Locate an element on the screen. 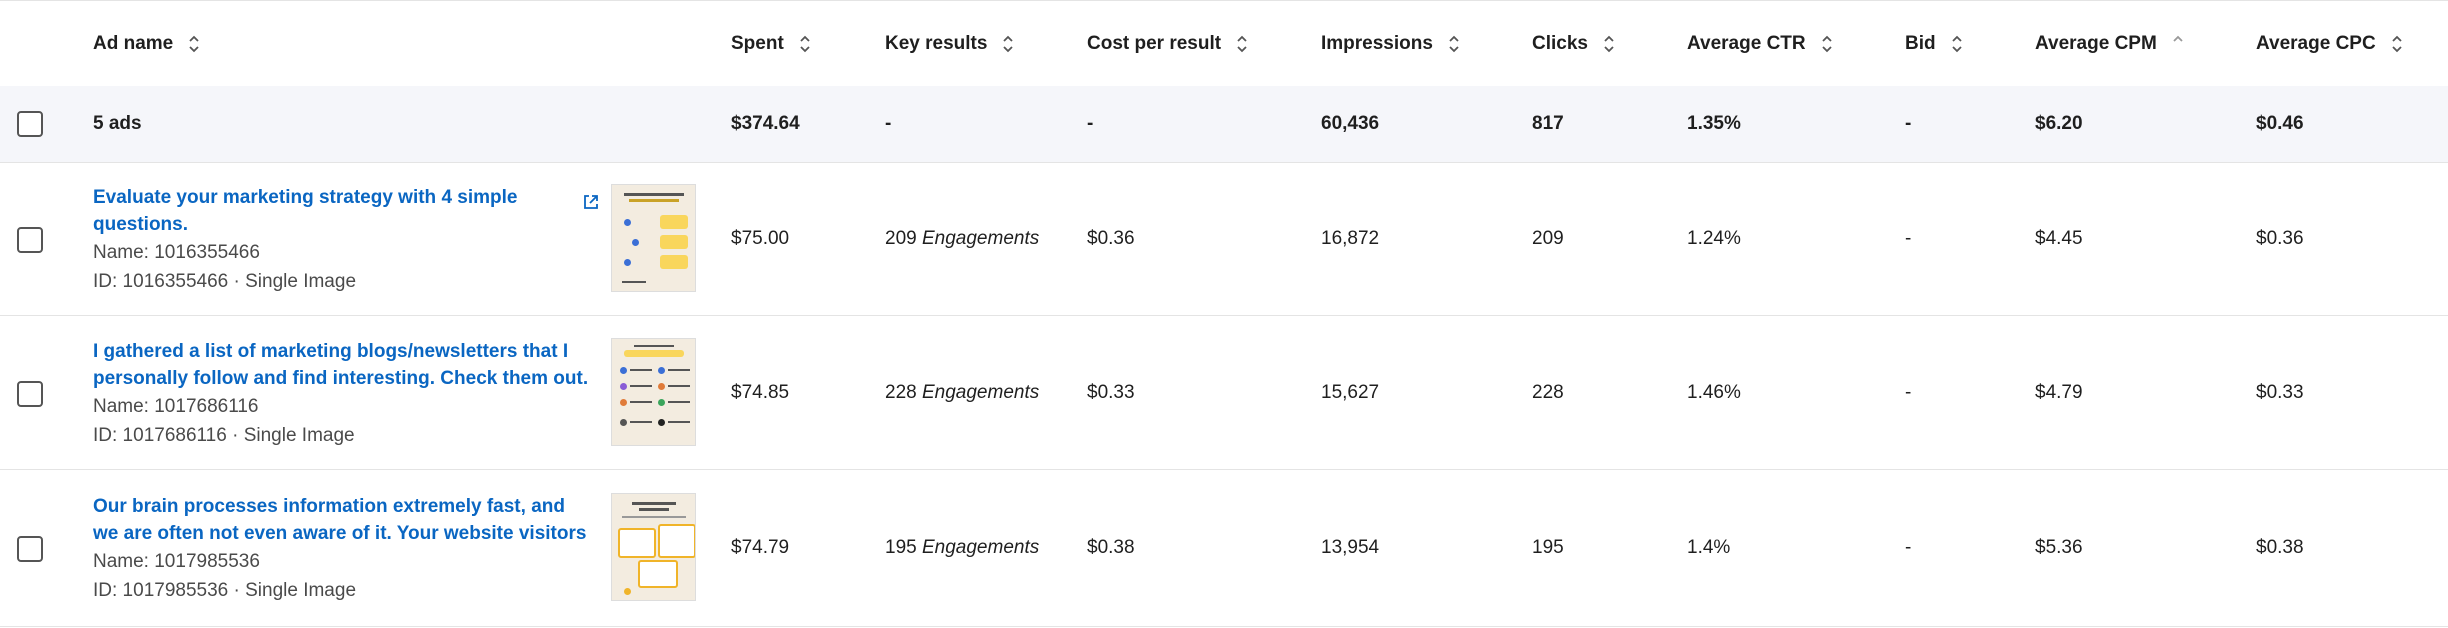 The height and width of the screenshot is (628, 2448). results-count: 209 is located at coordinates (901, 238).